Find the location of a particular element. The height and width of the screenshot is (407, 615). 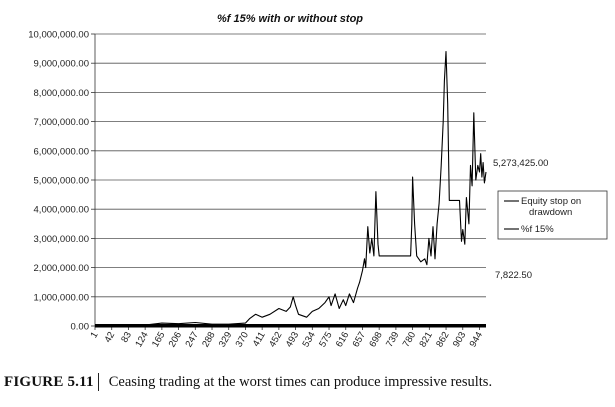

x-tick-label: 165 is located at coordinates (158, 339).